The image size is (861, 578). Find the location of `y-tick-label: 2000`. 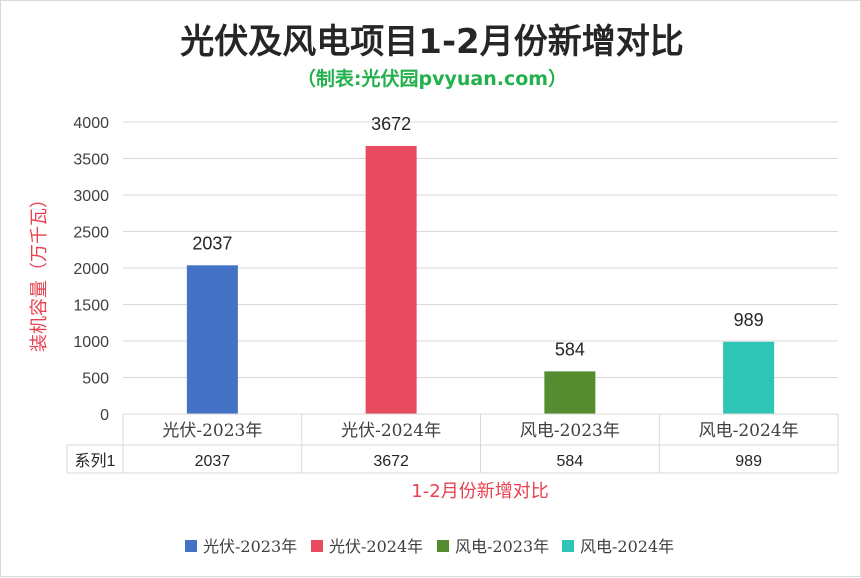

y-tick-label: 2000 is located at coordinates (91, 269).